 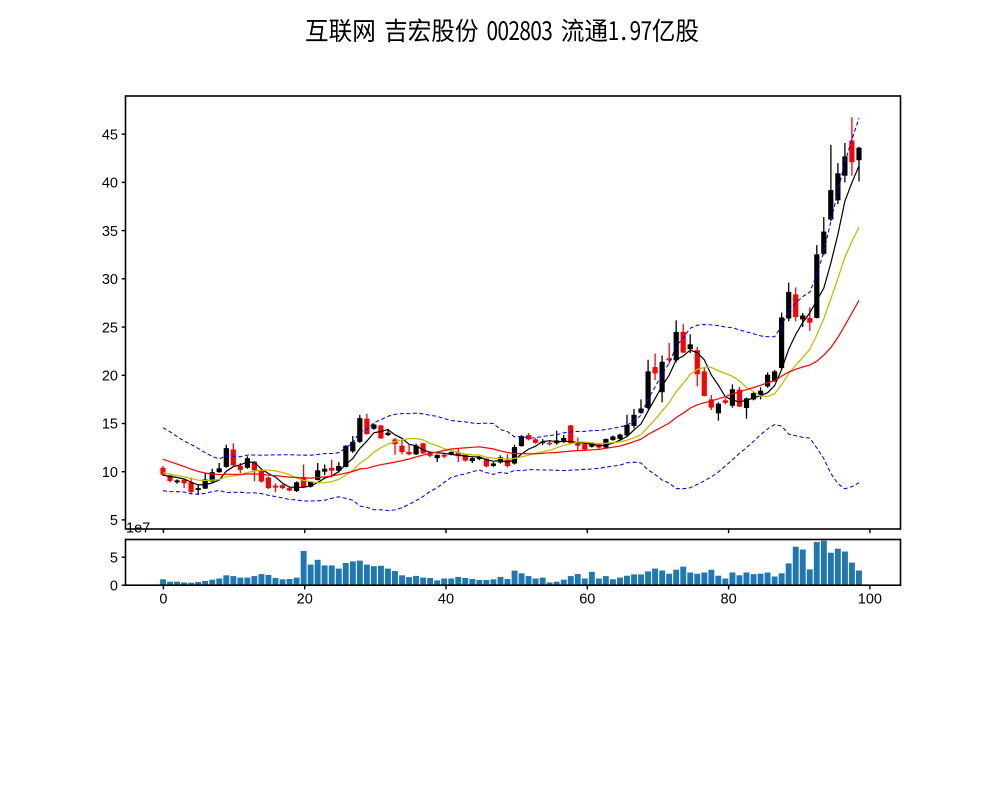 I want to click on svg-text: 10, so click(x=110, y=473).